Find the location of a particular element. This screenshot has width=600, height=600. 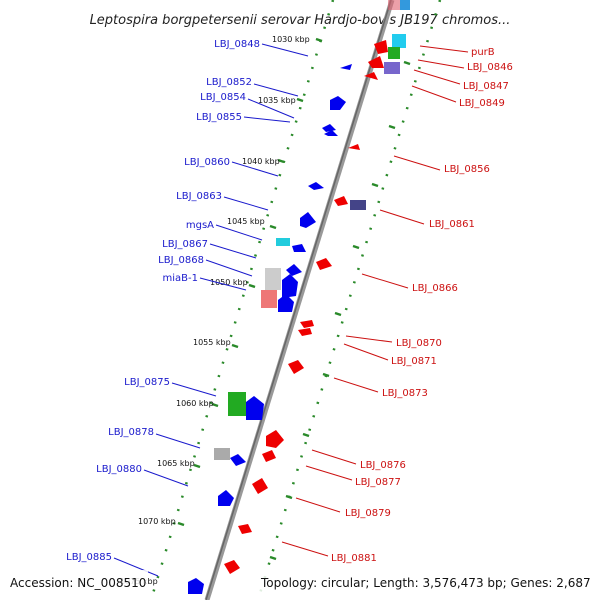

kbp-label: 1065 kbp is located at coordinates (176, 463).